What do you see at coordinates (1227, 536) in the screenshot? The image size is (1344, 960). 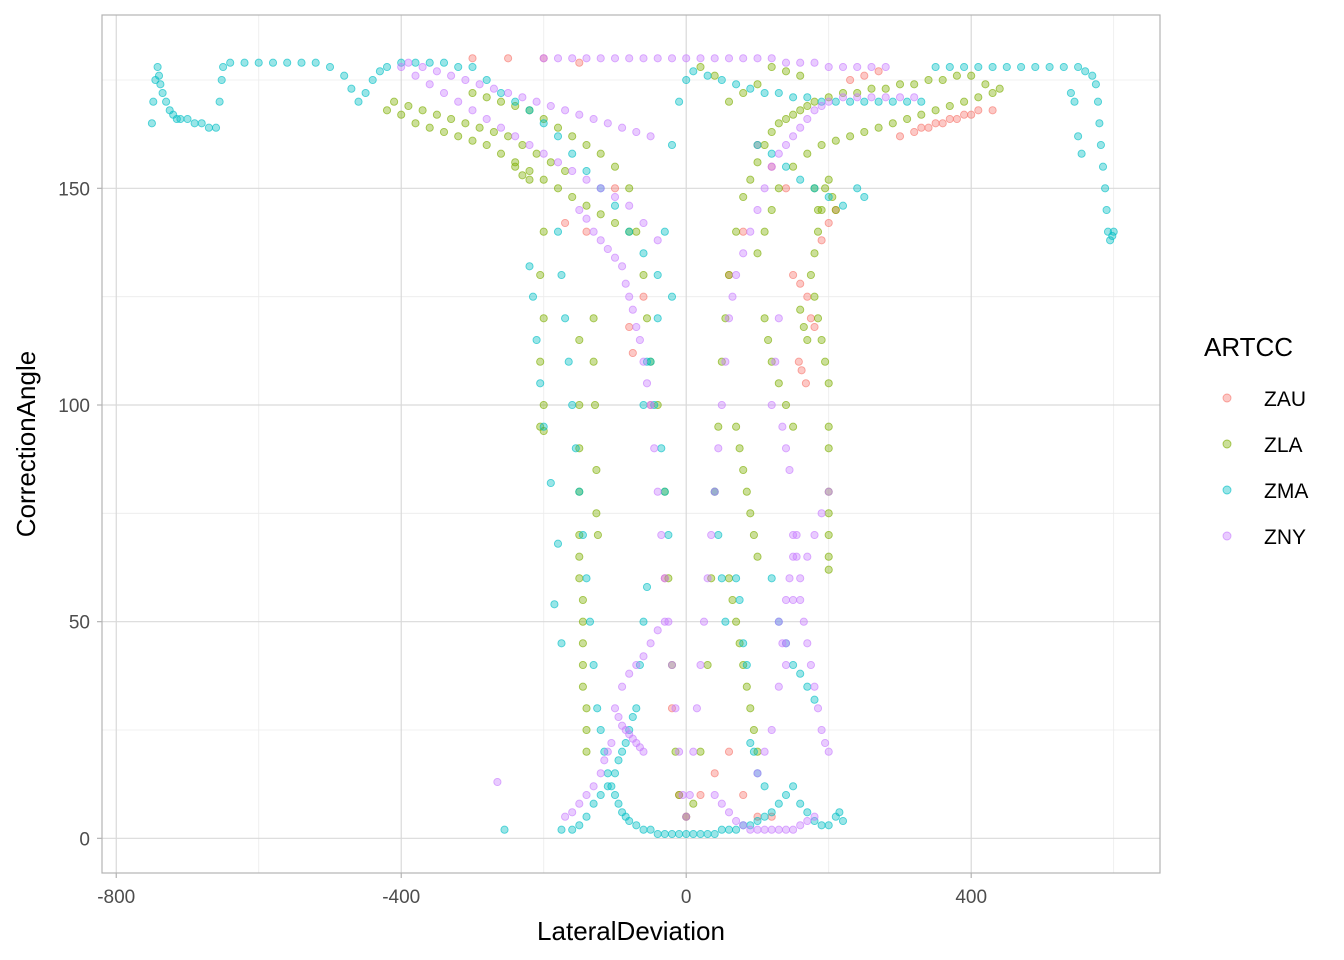 I see `legend-key-zny` at bounding box center [1227, 536].